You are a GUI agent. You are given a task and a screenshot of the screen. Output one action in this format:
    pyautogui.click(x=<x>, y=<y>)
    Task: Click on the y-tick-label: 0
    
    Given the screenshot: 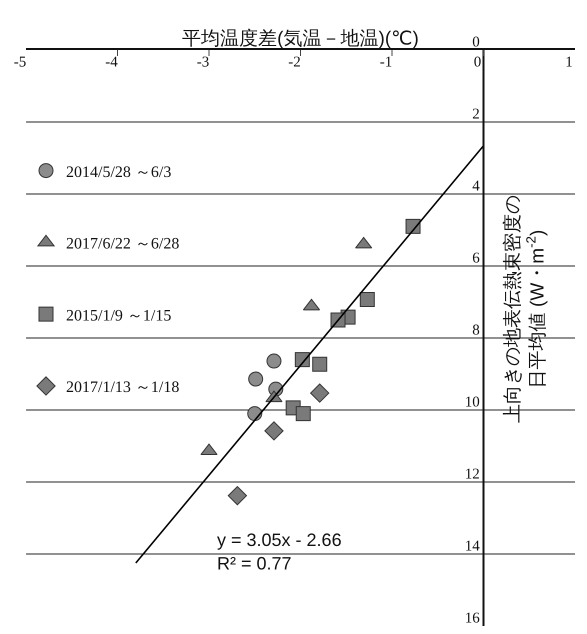 What is the action you would take?
    pyautogui.click(x=476, y=42)
    